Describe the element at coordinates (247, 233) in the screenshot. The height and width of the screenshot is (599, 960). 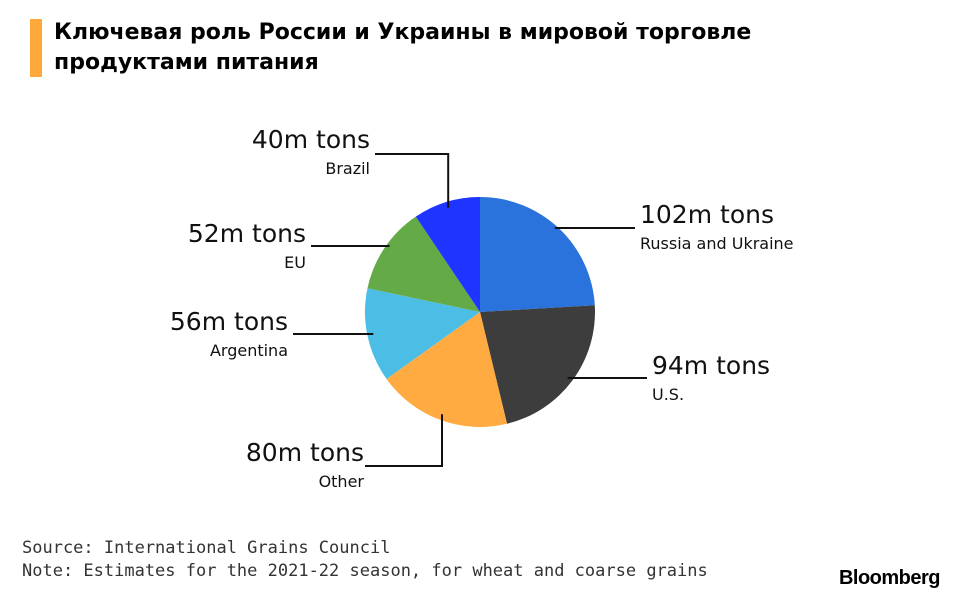
I see `slice-value-label: 52m tons` at that location.